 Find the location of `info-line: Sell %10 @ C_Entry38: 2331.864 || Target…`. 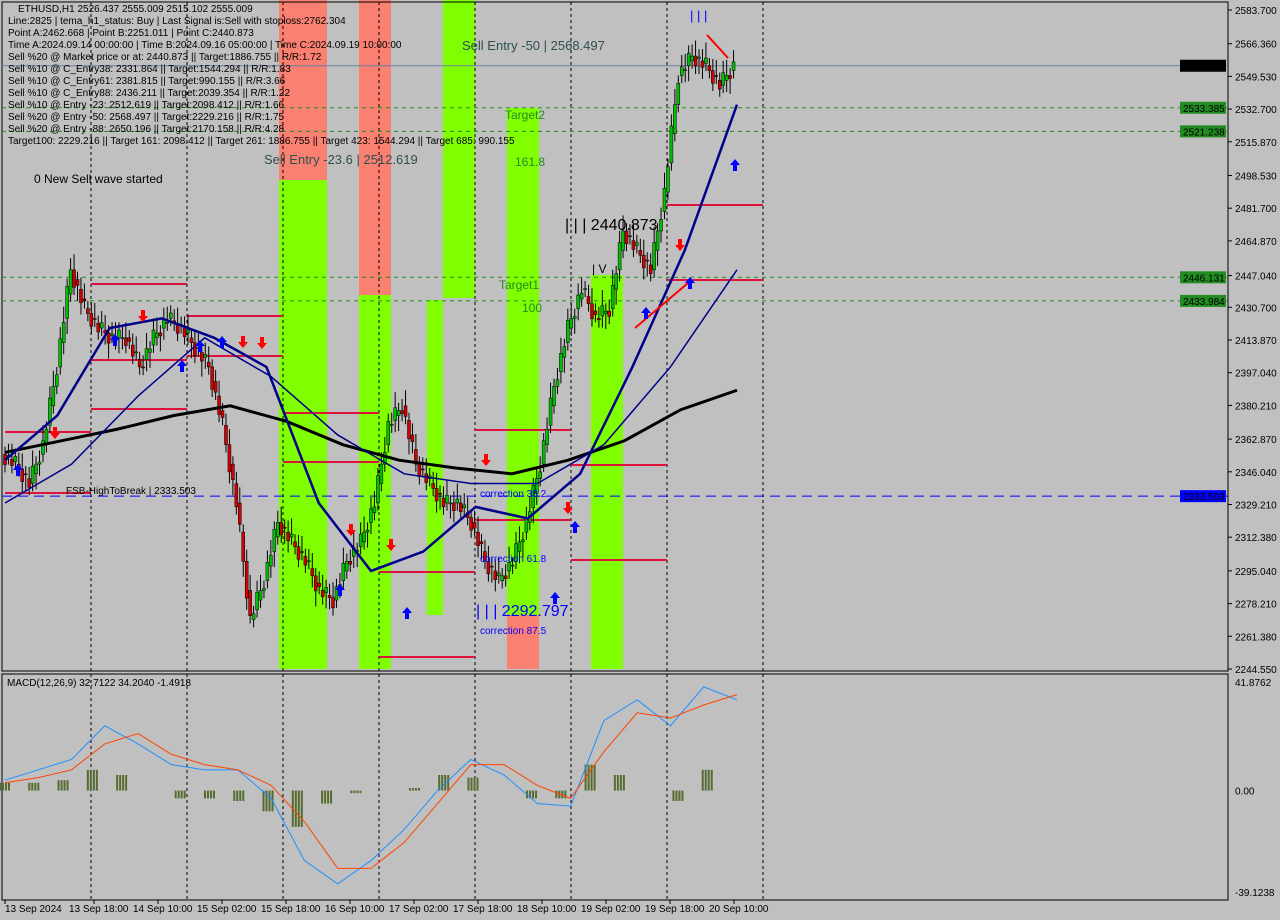

info-line: Sell %10 @ C_Entry38: 2331.864 || Target… is located at coordinates (149, 69).